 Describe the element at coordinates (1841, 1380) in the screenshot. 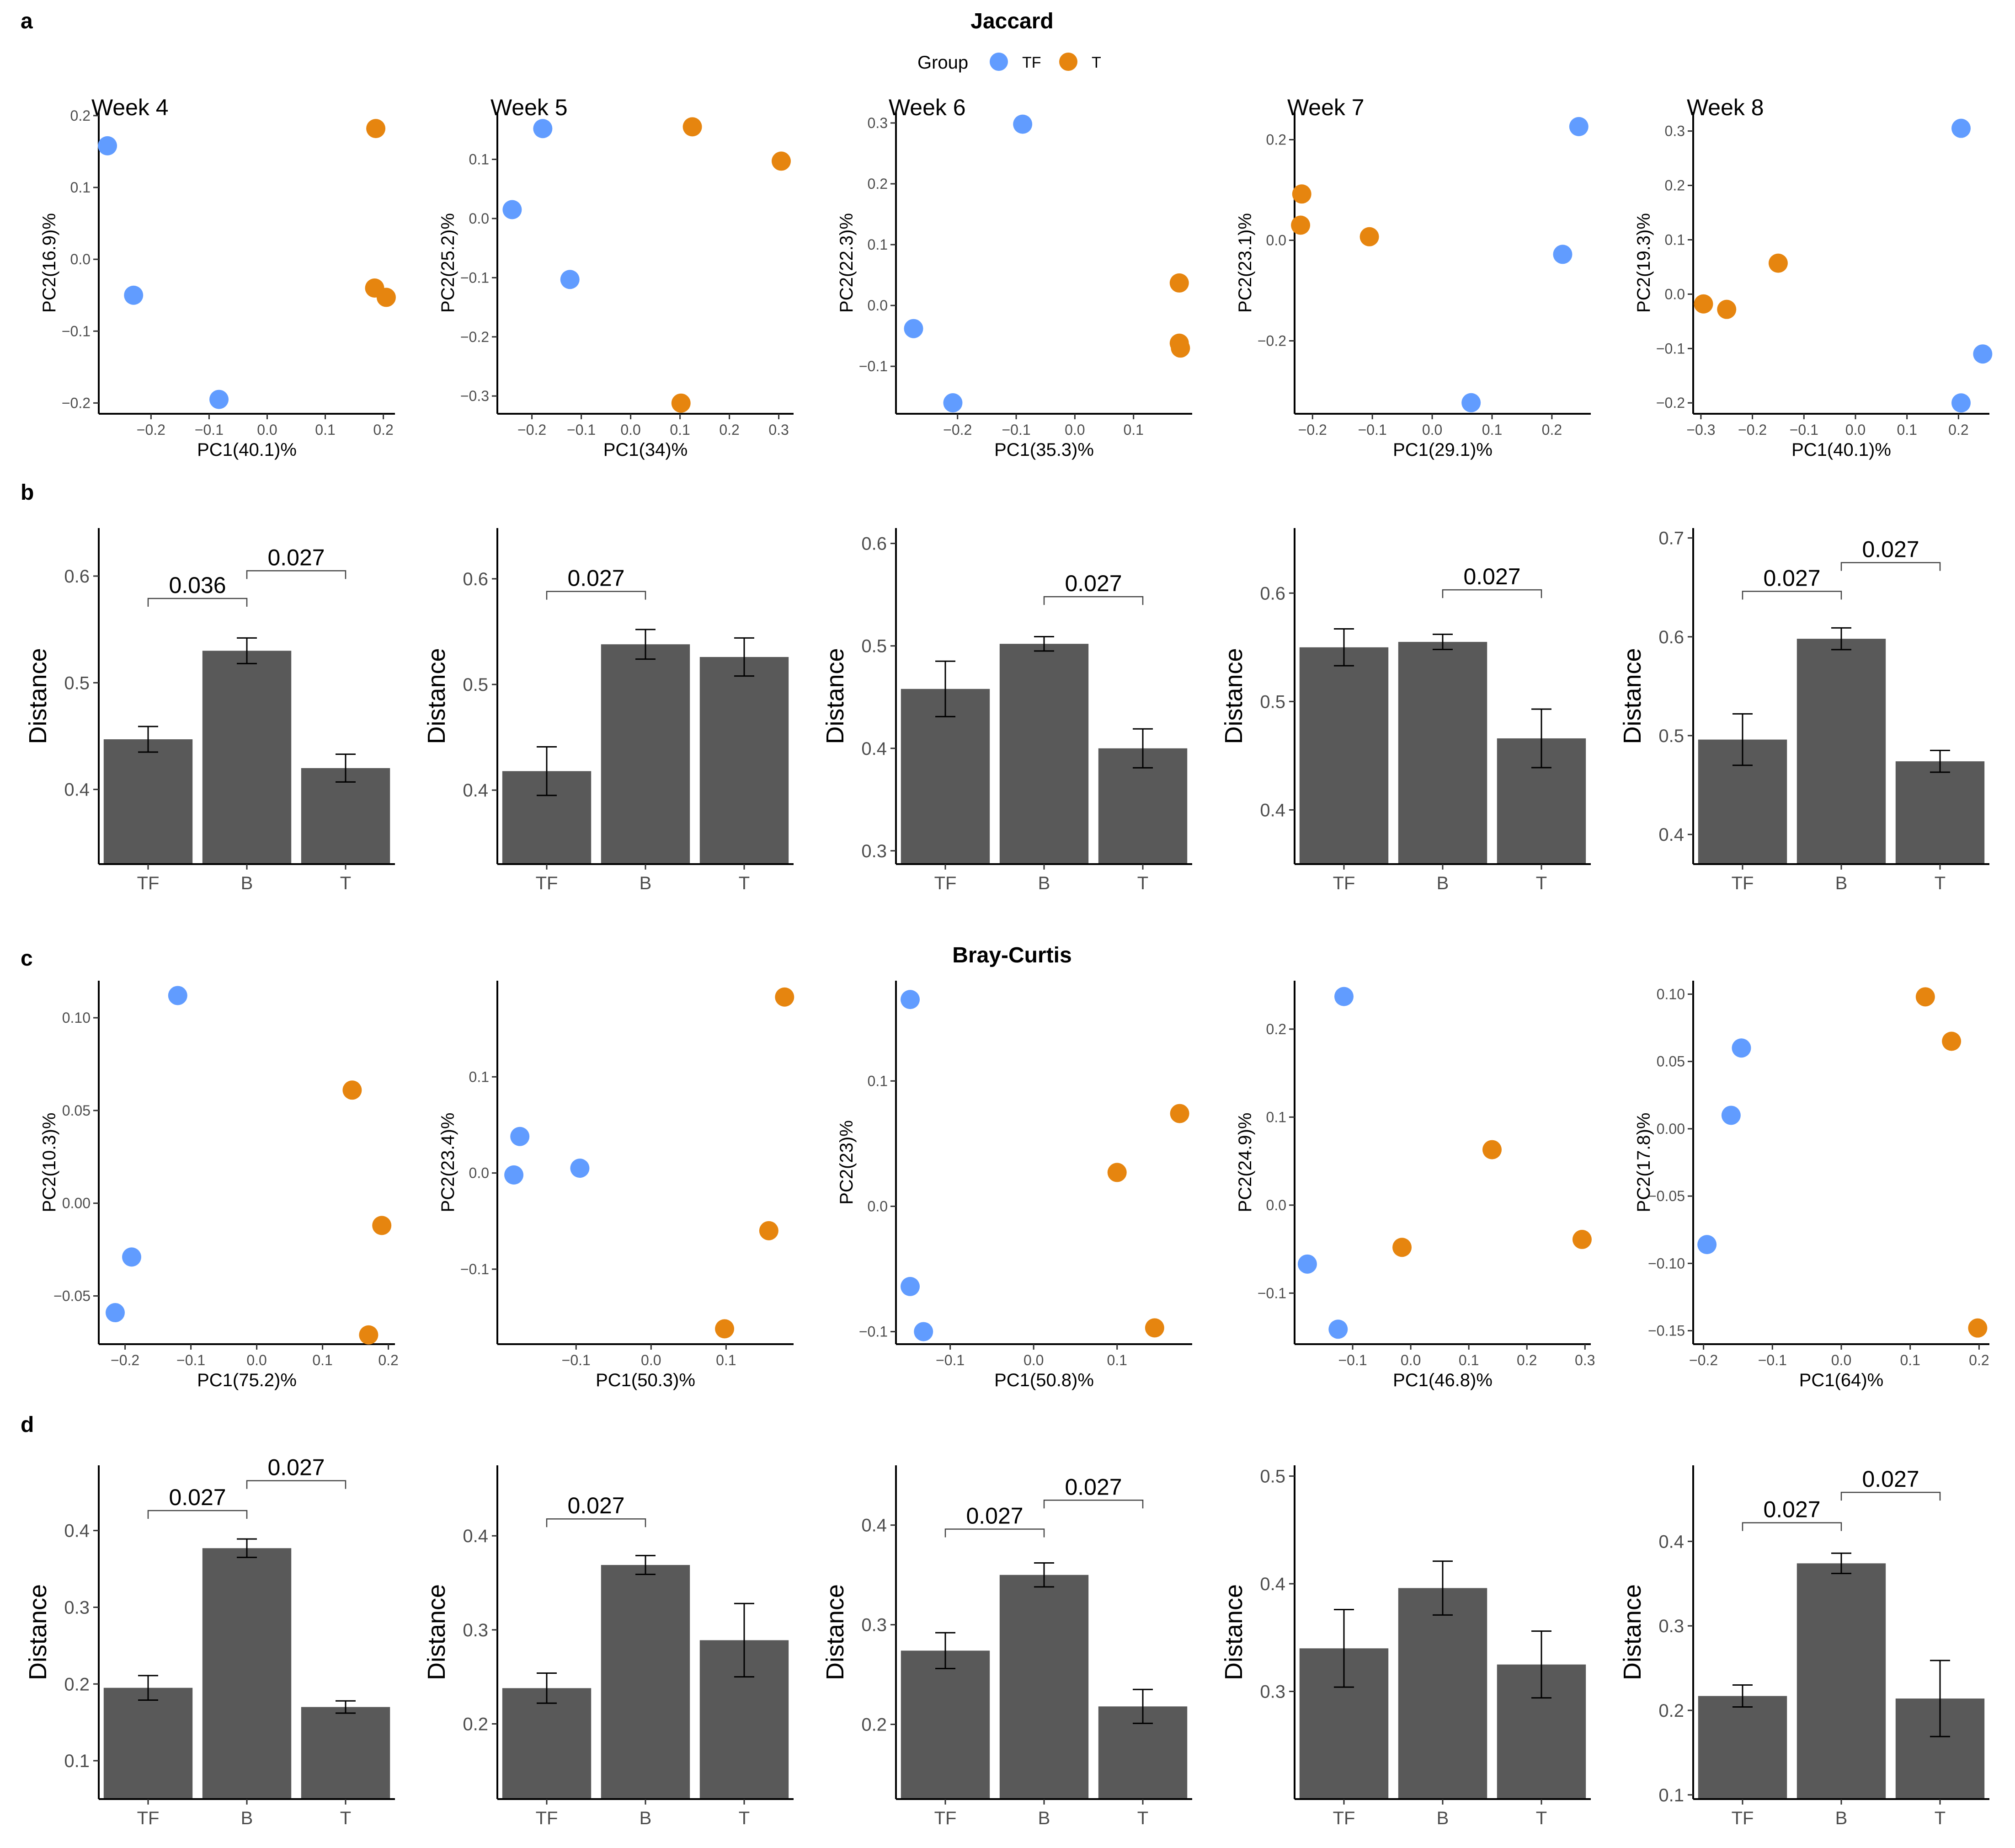

I see `x-axis-label: PC1(64)%` at that location.